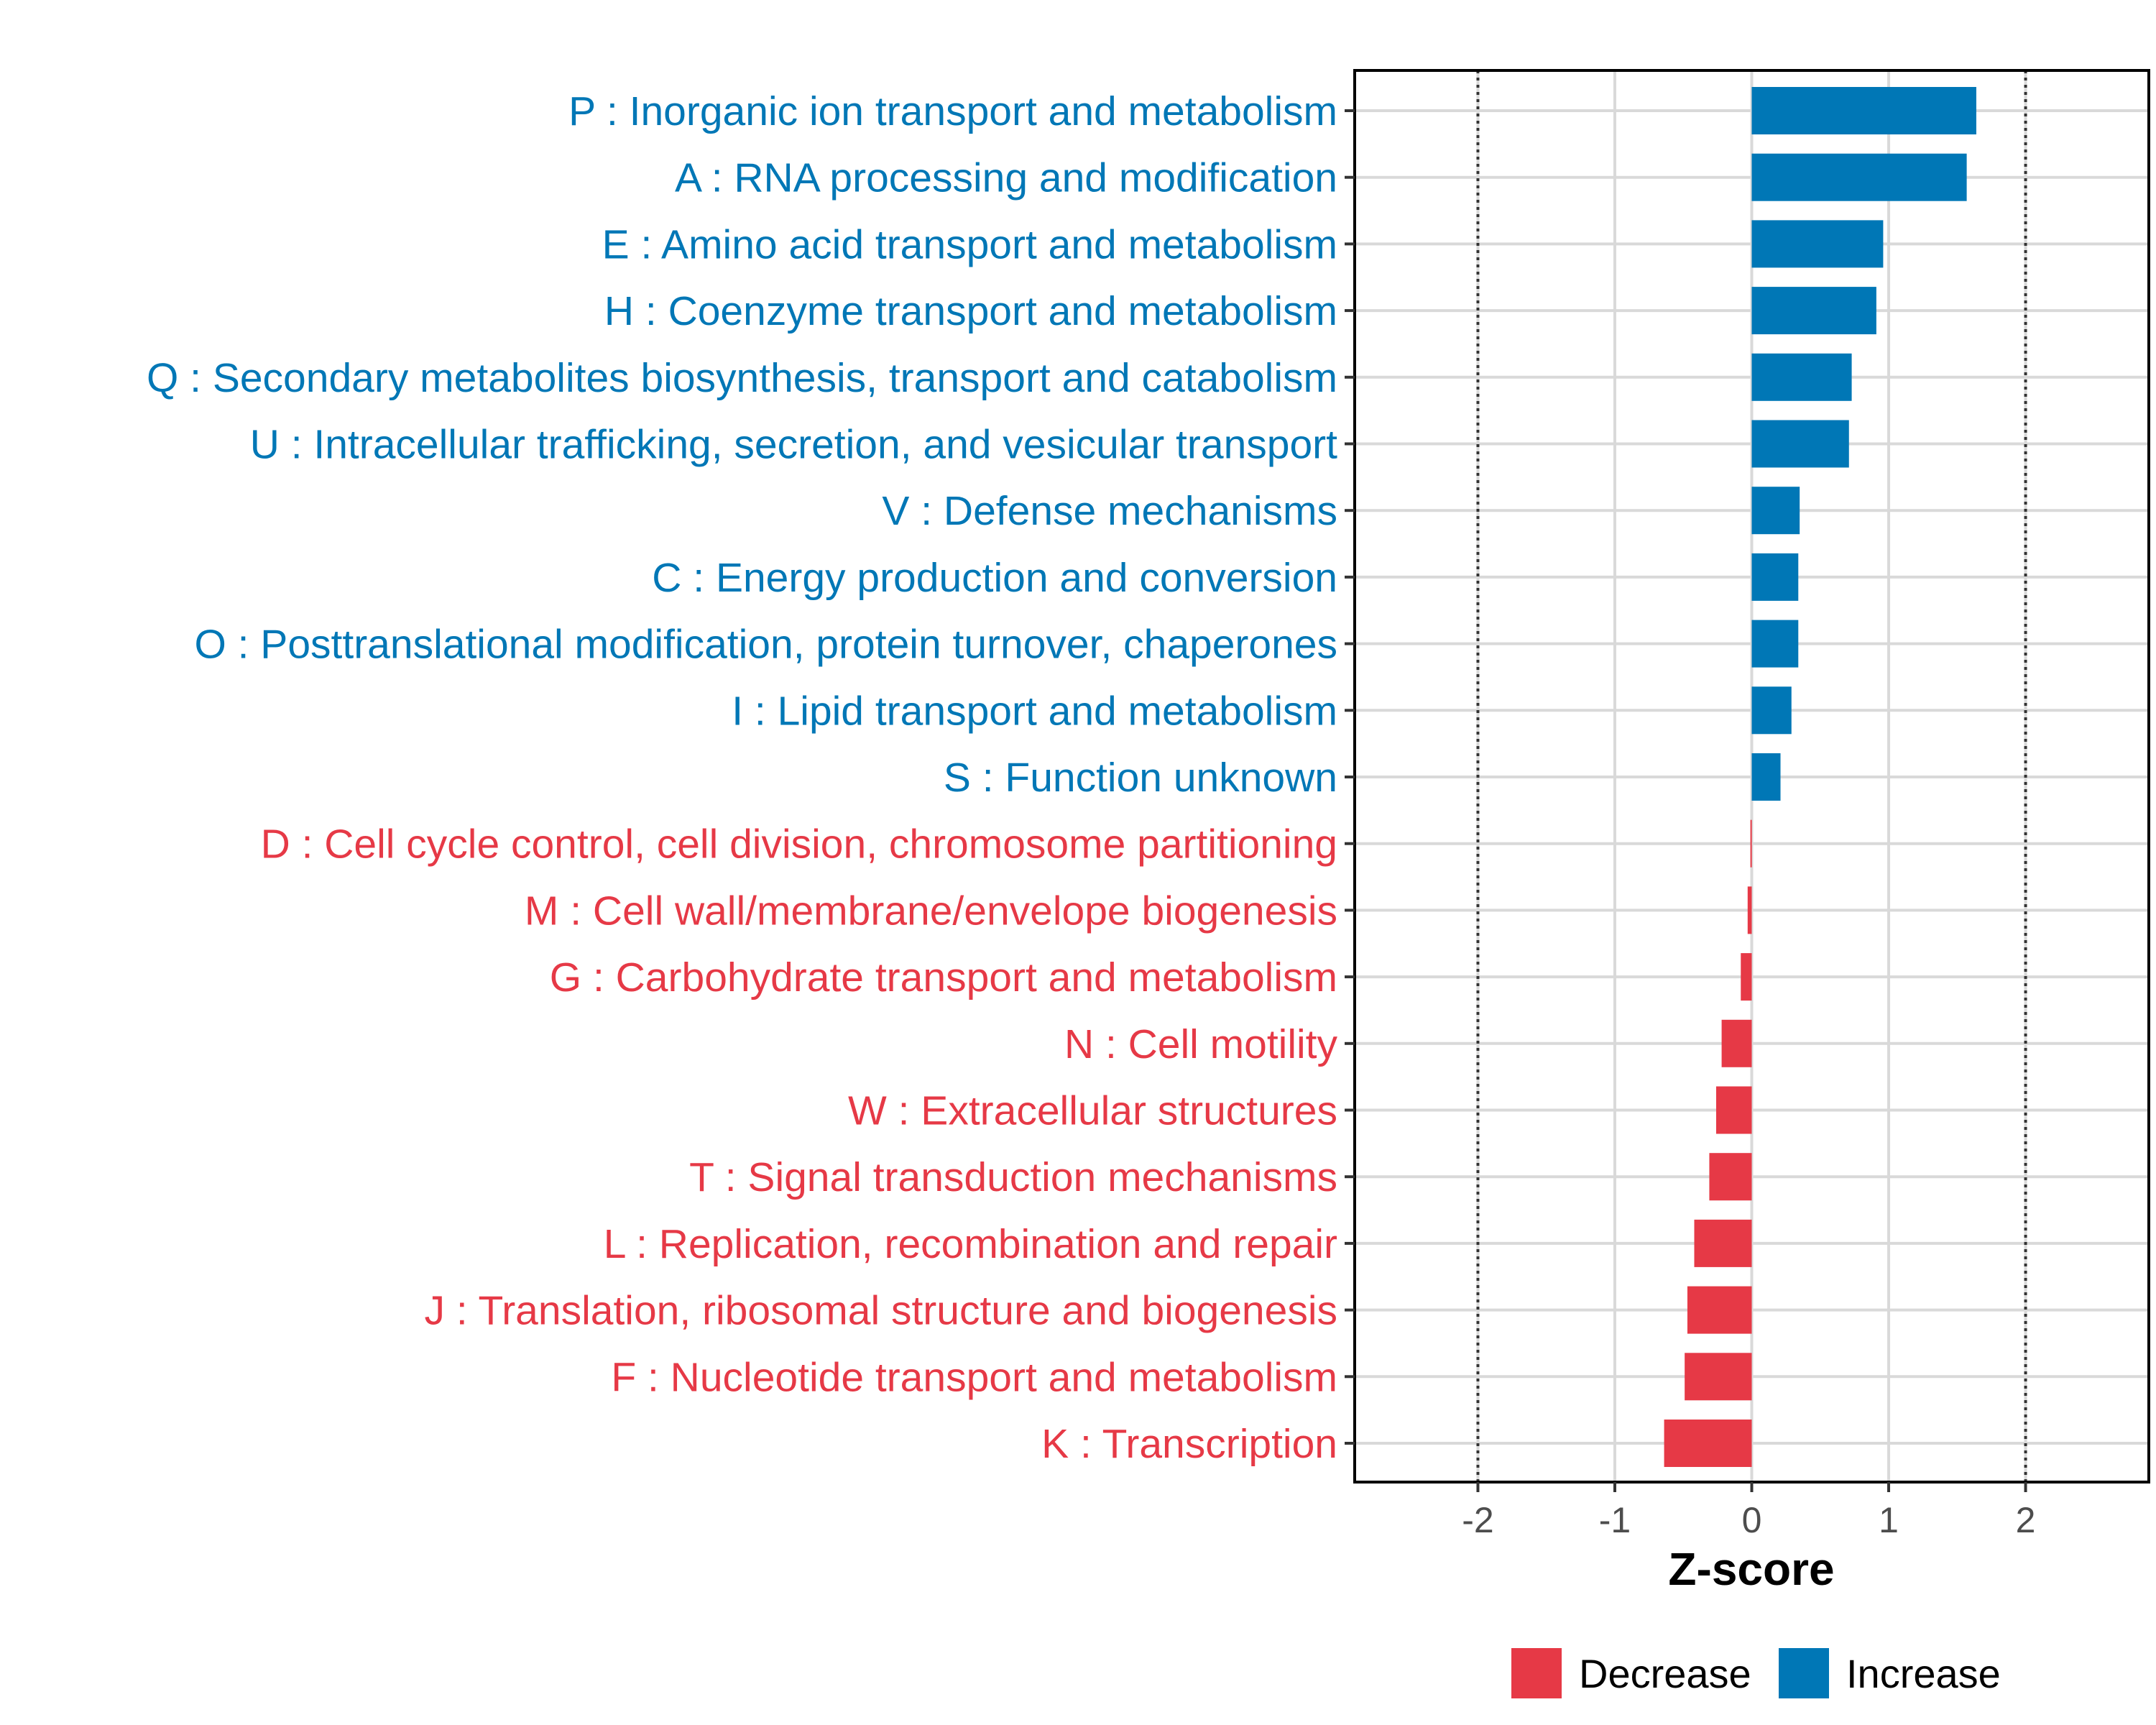 The height and width of the screenshot is (1725, 2156). Describe the element at coordinates (1013, 1177) in the screenshot. I see `category-label: T : Signal transduction mechanisms` at that location.